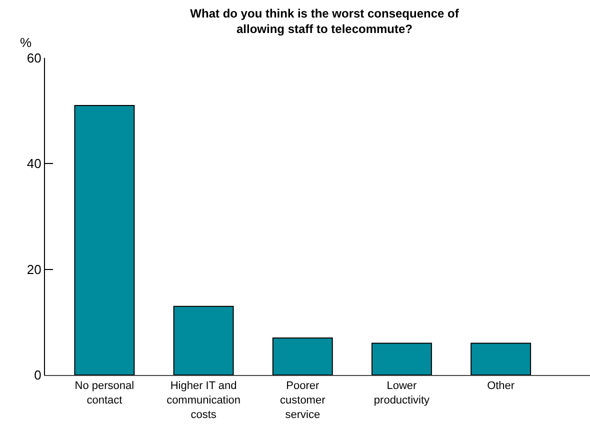 The width and height of the screenshot is (590, 441). I want to click on chart-title: What do you think is the worst consequence of allowing staff to telecommute?, so click(325, 21).